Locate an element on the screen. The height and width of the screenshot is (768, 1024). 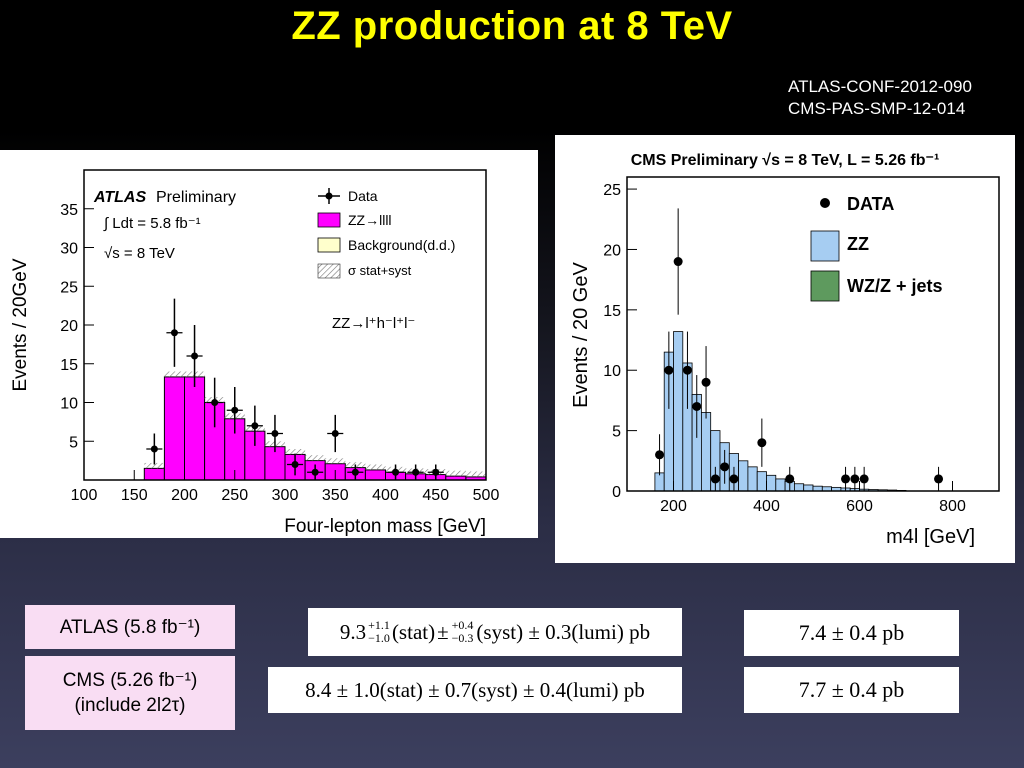
cms-xtick-label-0: 200 is located at coordinates (673, 506).